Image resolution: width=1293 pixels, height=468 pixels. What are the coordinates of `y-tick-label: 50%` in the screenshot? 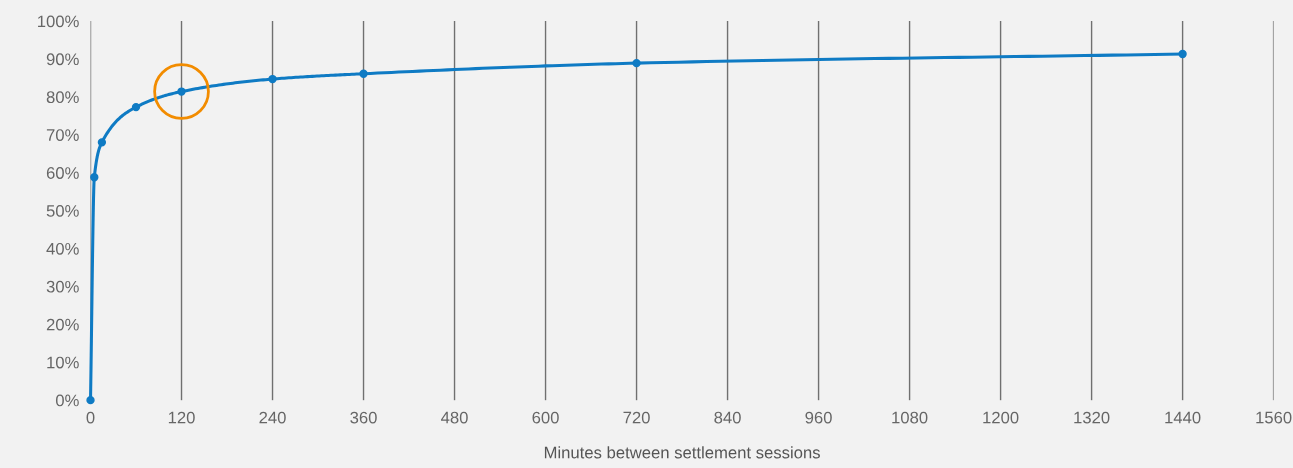 It's located at (62, 211).